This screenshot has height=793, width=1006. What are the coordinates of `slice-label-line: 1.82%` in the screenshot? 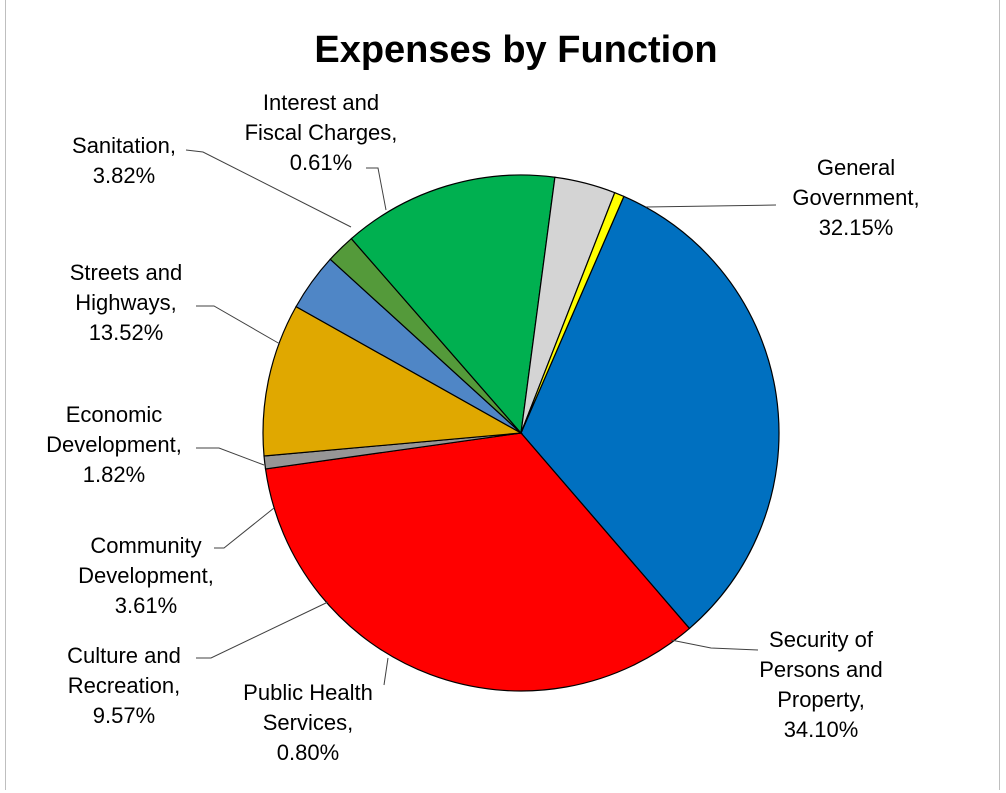 It's located at (114, 474).